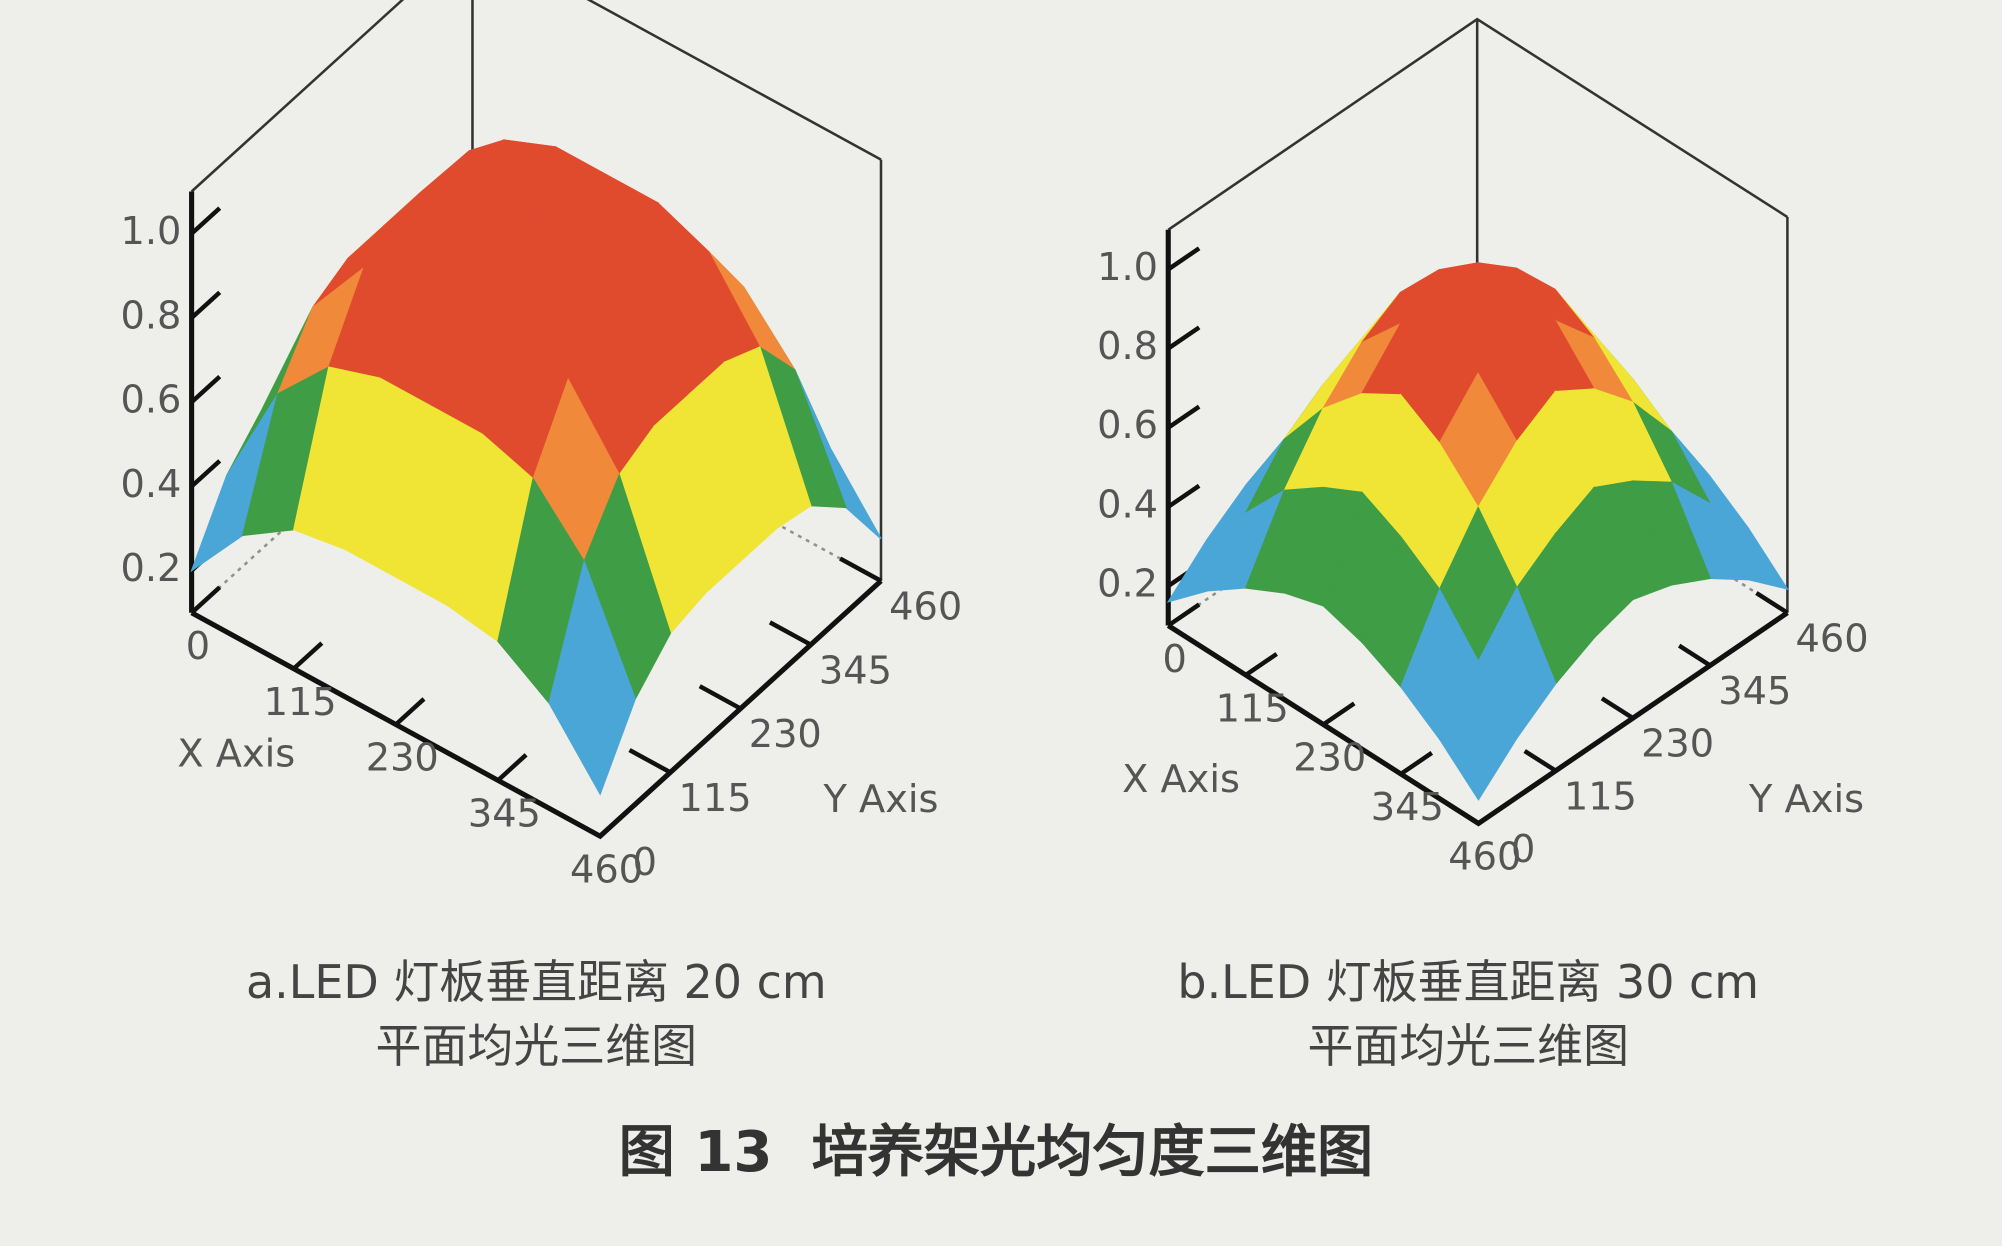  What do you see at coordinates (536, 982) in the screenshot?
I see `caption-line: a.LED 灯板垂直距离 20 cm` at bounding box center [536, 982].